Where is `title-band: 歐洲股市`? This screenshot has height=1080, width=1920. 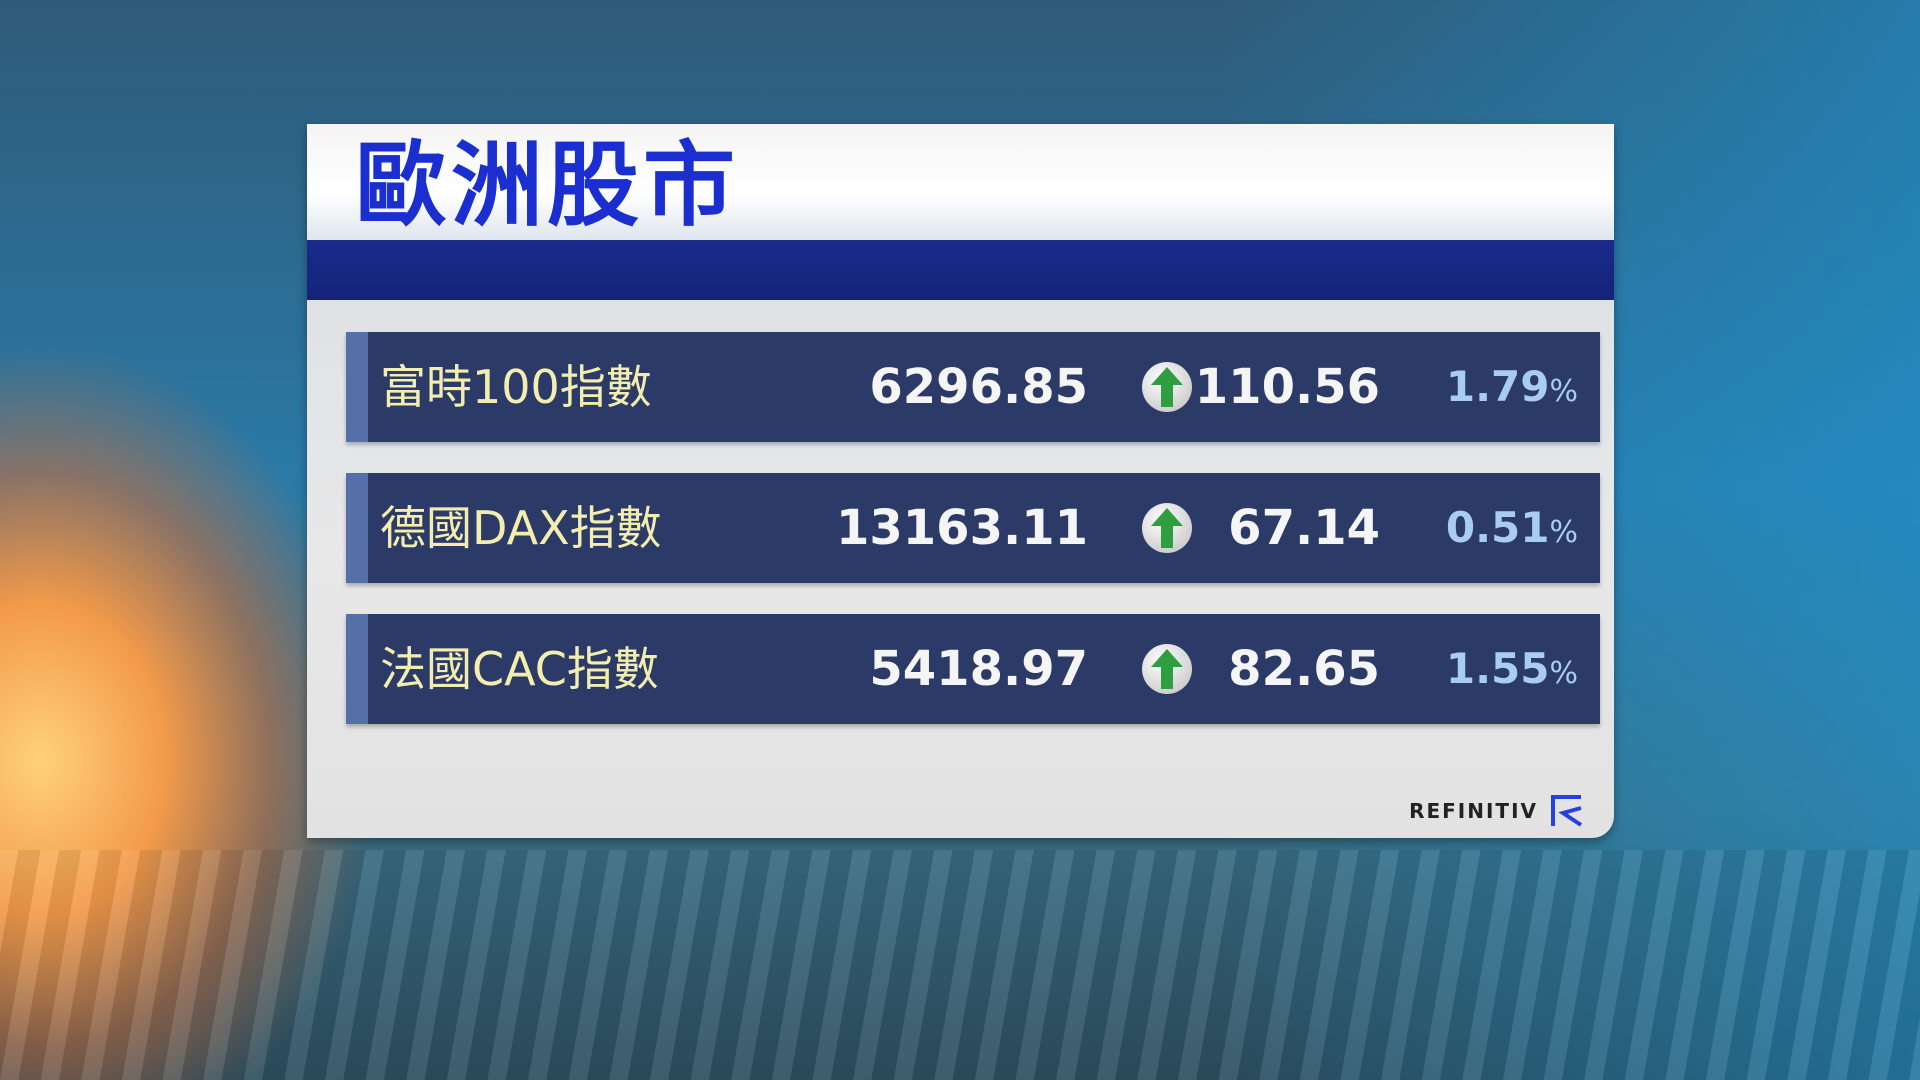 title-band: 歐洲股市 is located at coordinates (960, 182).